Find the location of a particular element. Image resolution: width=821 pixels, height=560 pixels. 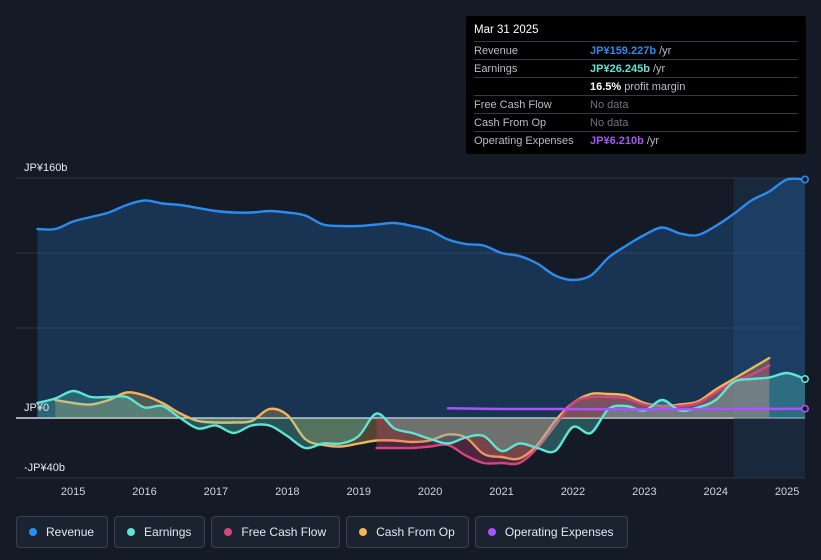

tooltip-date: Mar 31 2025 is located at coordinates (506, 30).